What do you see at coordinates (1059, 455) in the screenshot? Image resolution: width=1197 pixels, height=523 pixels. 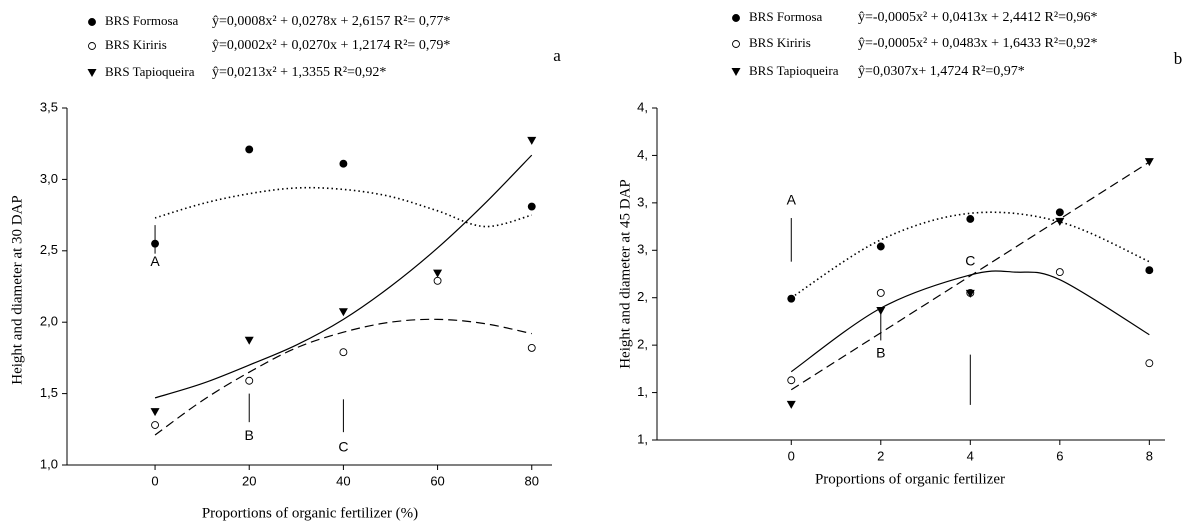 I see `x-tick-label: 6` at bounding box center [1059, 455].